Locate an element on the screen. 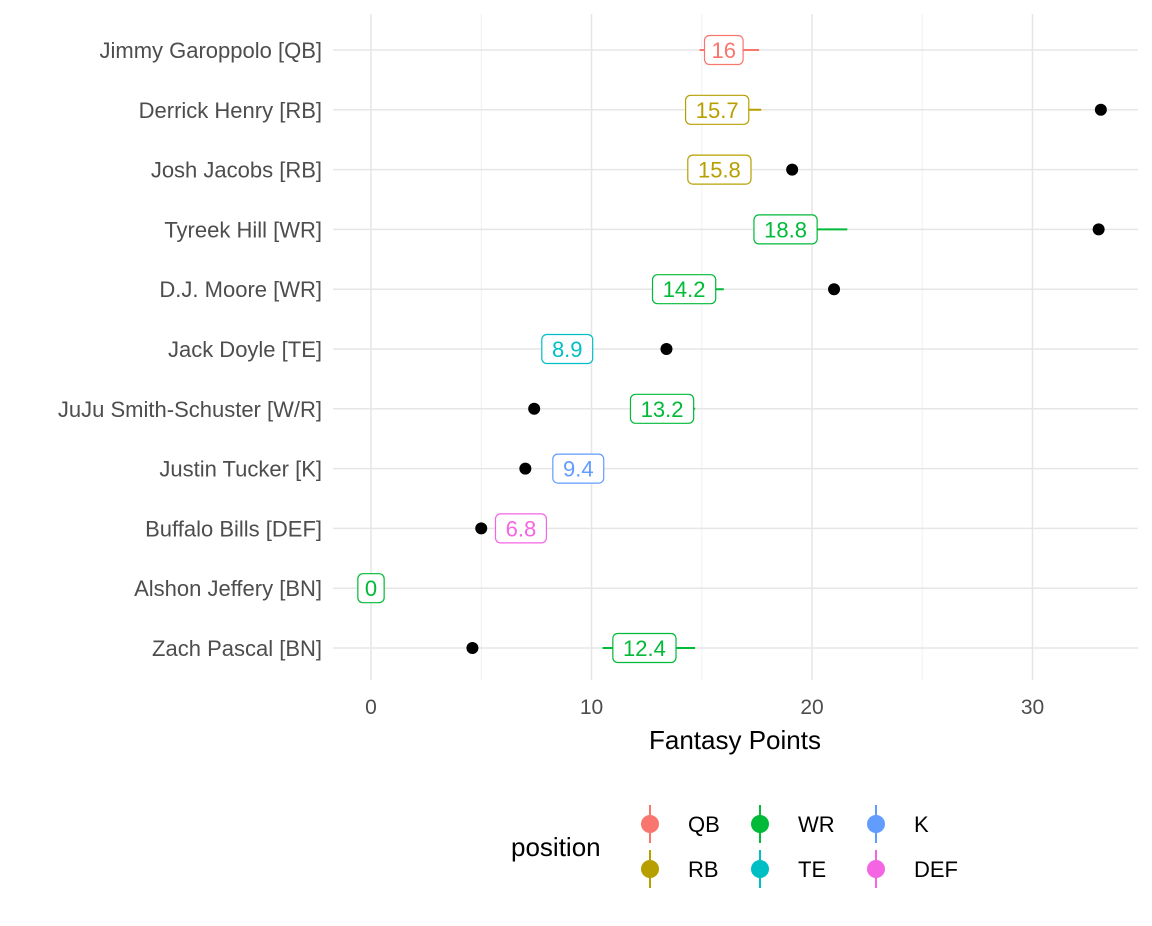  legend-key-rb: RB is located at coordinates (680, 869).